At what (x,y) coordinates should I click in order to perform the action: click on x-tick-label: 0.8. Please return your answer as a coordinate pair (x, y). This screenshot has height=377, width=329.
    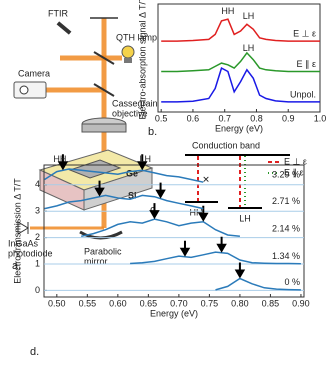
    Looking at the image, I should click on (256, 118).